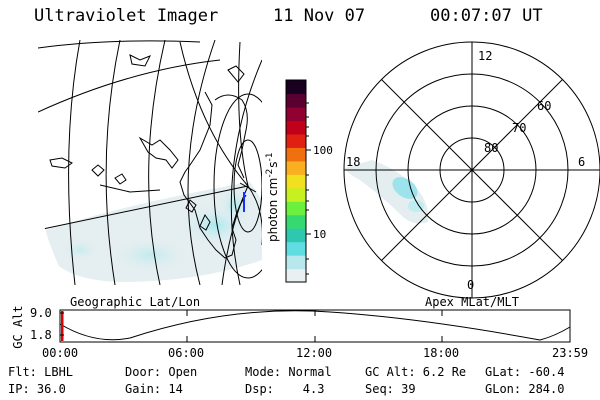 This screenshot has height=400, width=600. I want to click on info-glon: GLon: 284.0, so click(525, 389).